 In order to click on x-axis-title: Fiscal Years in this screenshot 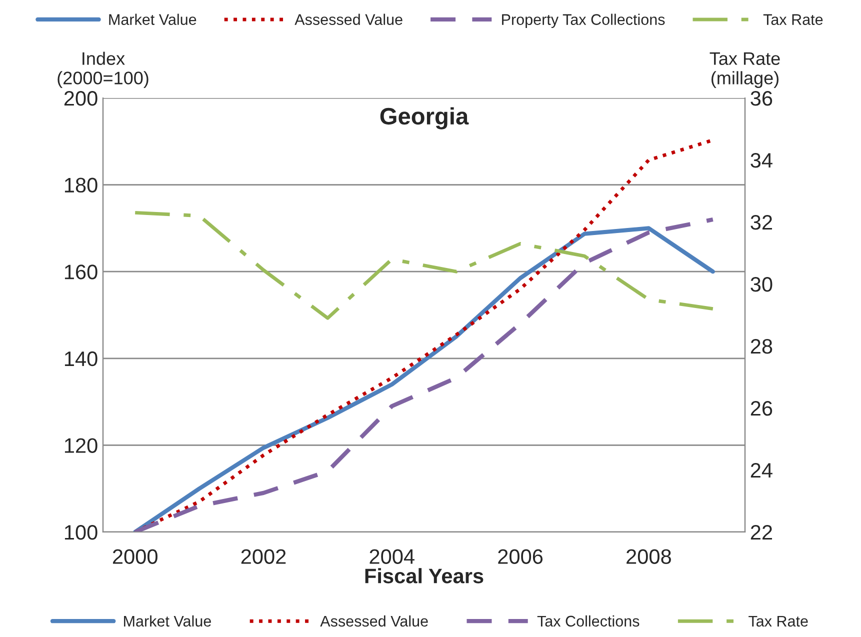, I will do `click(424, 576)`.